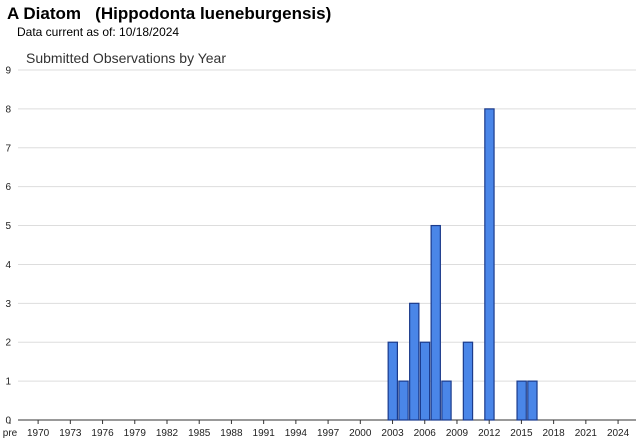 This screenshot has height=442, width=640. What do you see at coordinates (328, 433) in the screenshot?
I see `x-tick-label: 1997` at bounding box center [328, 433].